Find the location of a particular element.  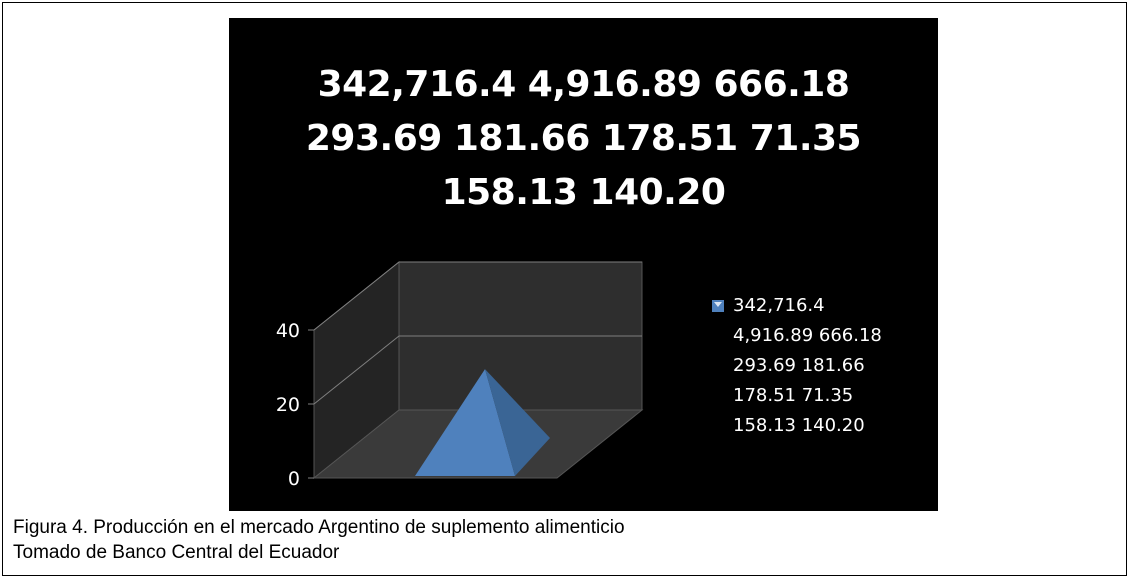

legend-entry-line: 293.69 181.66 is located at coordinates (799, 365).